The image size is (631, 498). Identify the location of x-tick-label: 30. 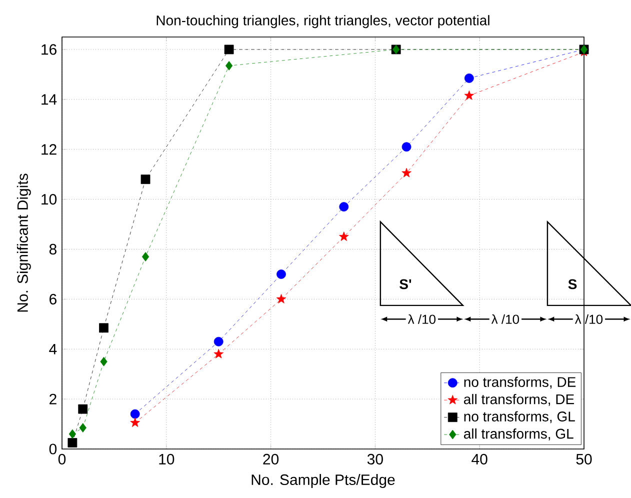
(375, 459).